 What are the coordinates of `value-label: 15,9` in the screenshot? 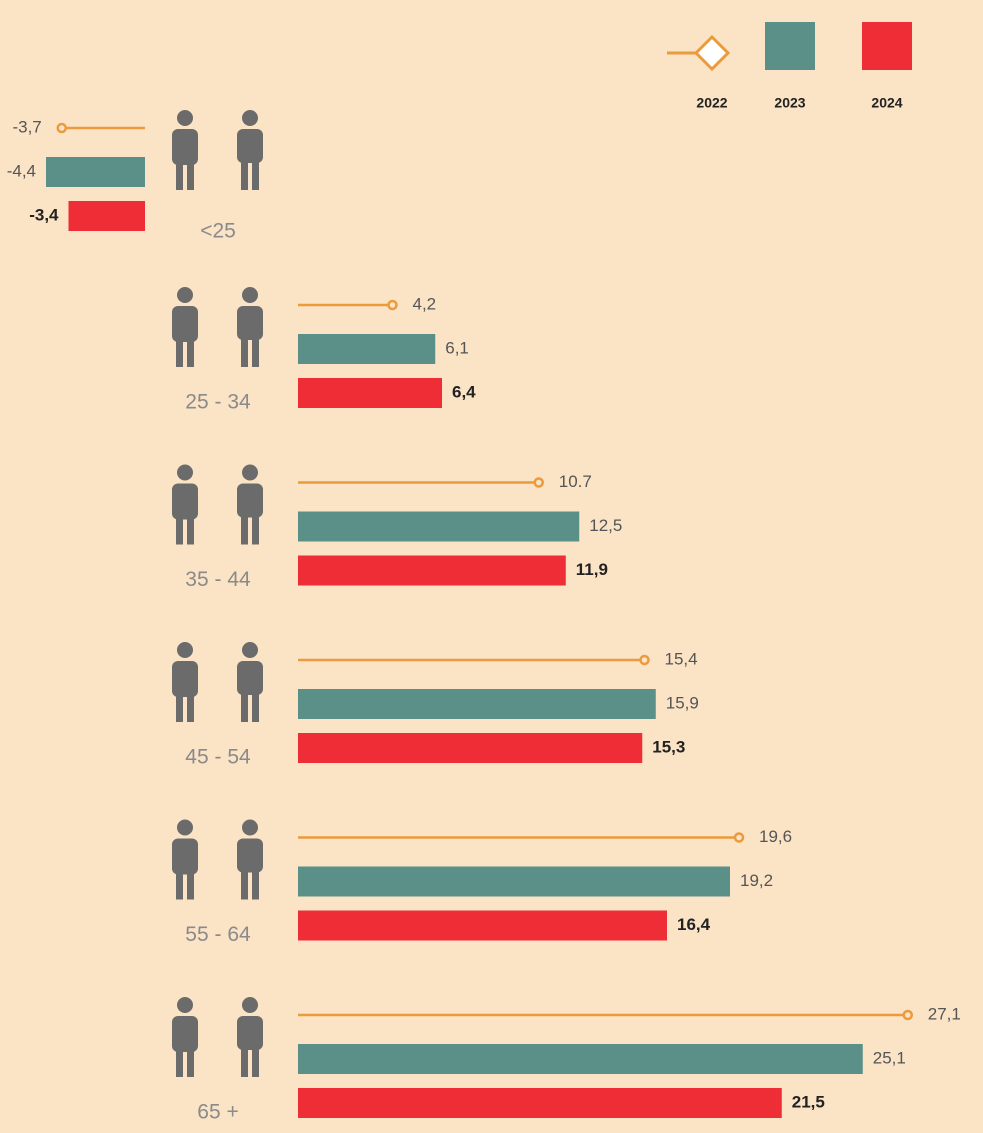 It's located at (682, 702).